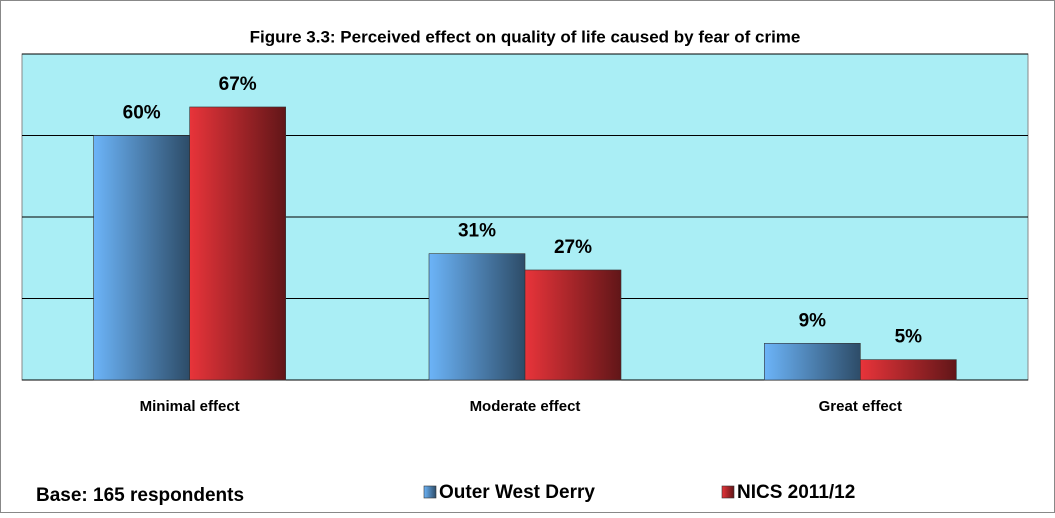 This screenshot has height=518, width=1055. What do you see at coordinates (140, 495) in the screenshot?
I see `annotation: Base: 165 respondents` at bounding box center [140, 495].